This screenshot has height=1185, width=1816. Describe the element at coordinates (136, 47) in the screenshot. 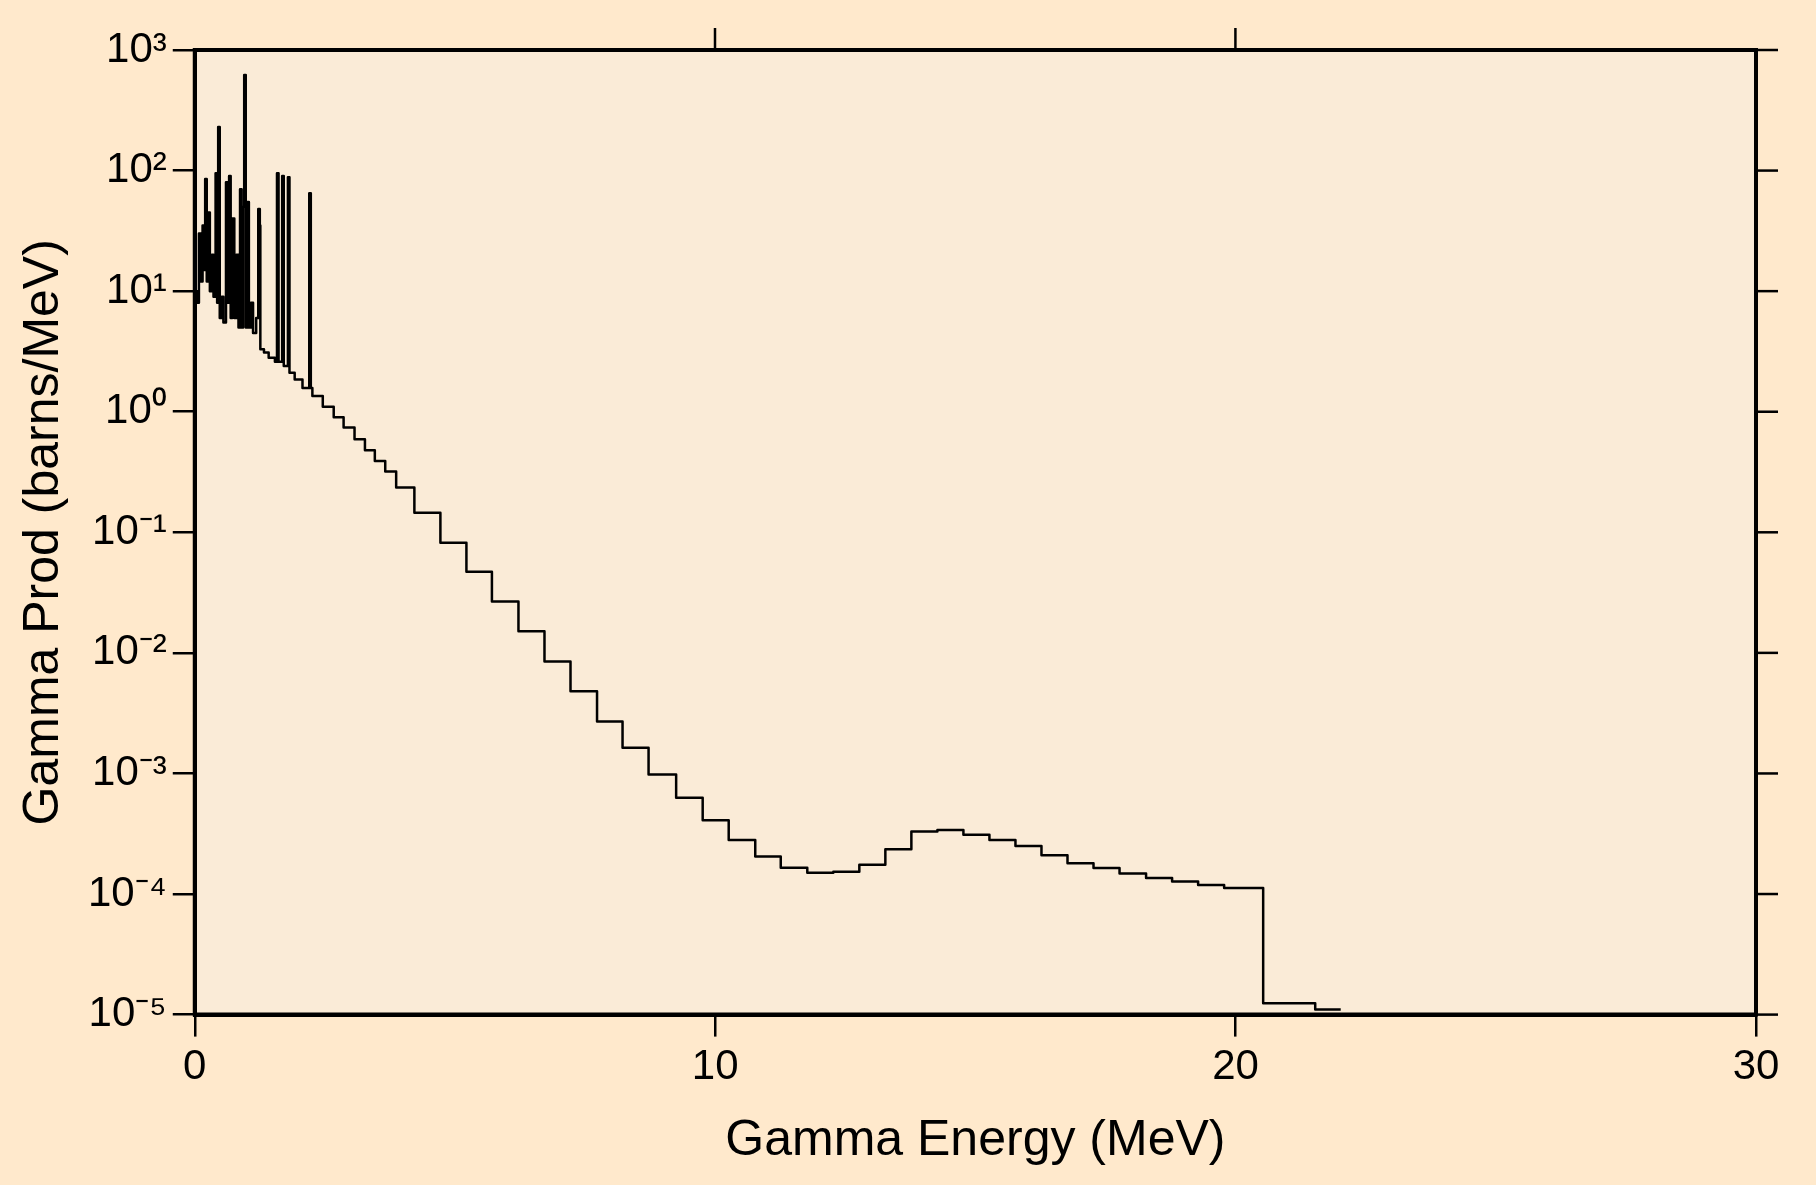

I see `y-tick-label: 10³` at that location.